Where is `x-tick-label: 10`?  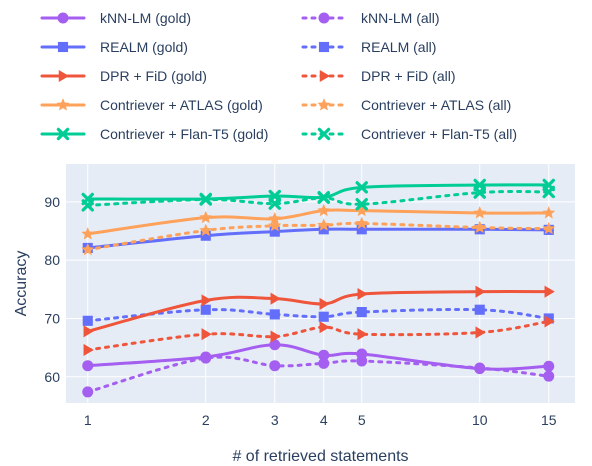
x-tick-label: 10 is located at coordinates (480, 420).